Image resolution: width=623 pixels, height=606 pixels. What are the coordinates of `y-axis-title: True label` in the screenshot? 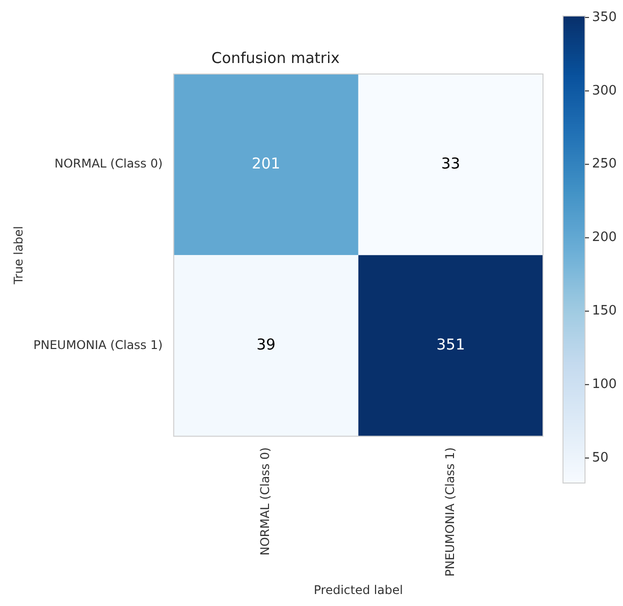 It's located at (18, 256).